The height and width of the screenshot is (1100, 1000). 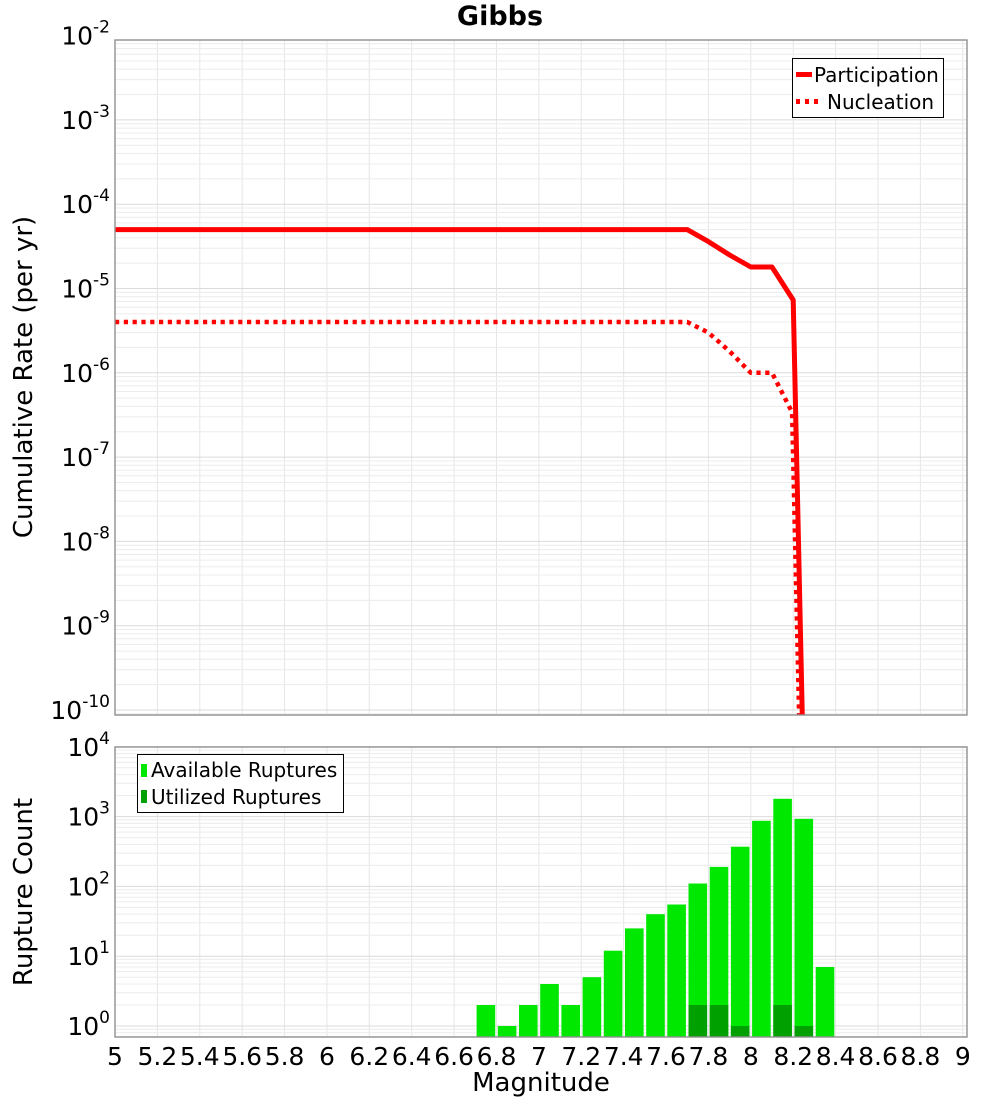 What do you see at coordinates (709, 1056) in the screenshot?
I see `x-tick-label: 7.8` at bounding box center [709, 1056].